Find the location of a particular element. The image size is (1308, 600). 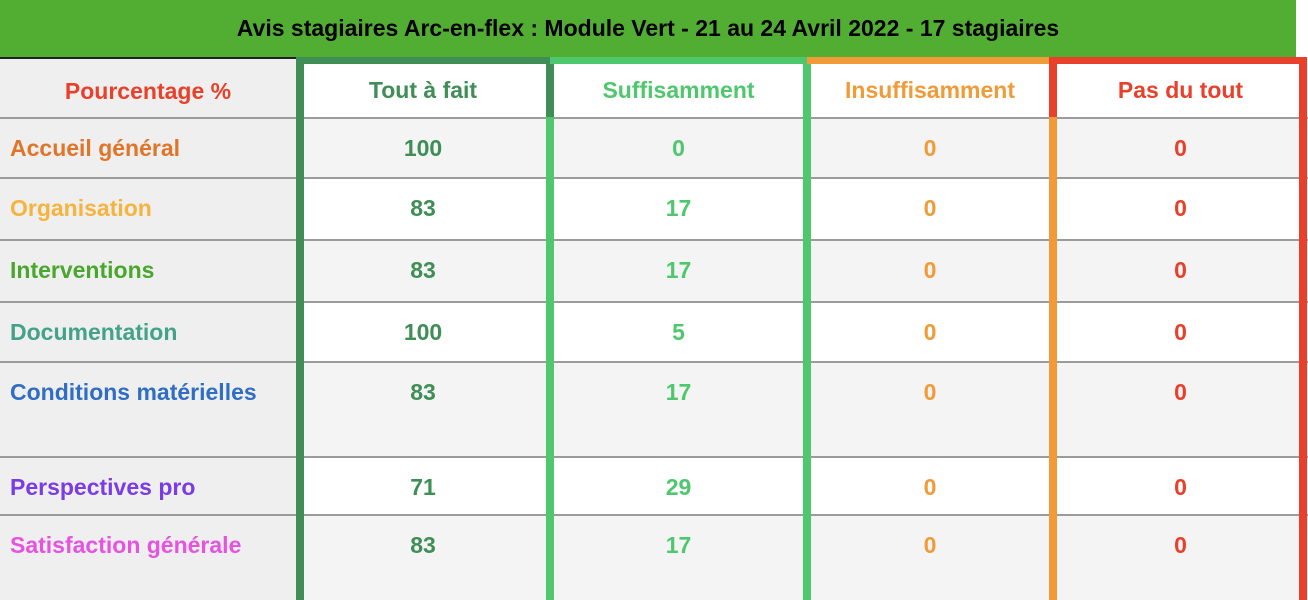

value-cell: 5 is located at coordinates (678, 331).